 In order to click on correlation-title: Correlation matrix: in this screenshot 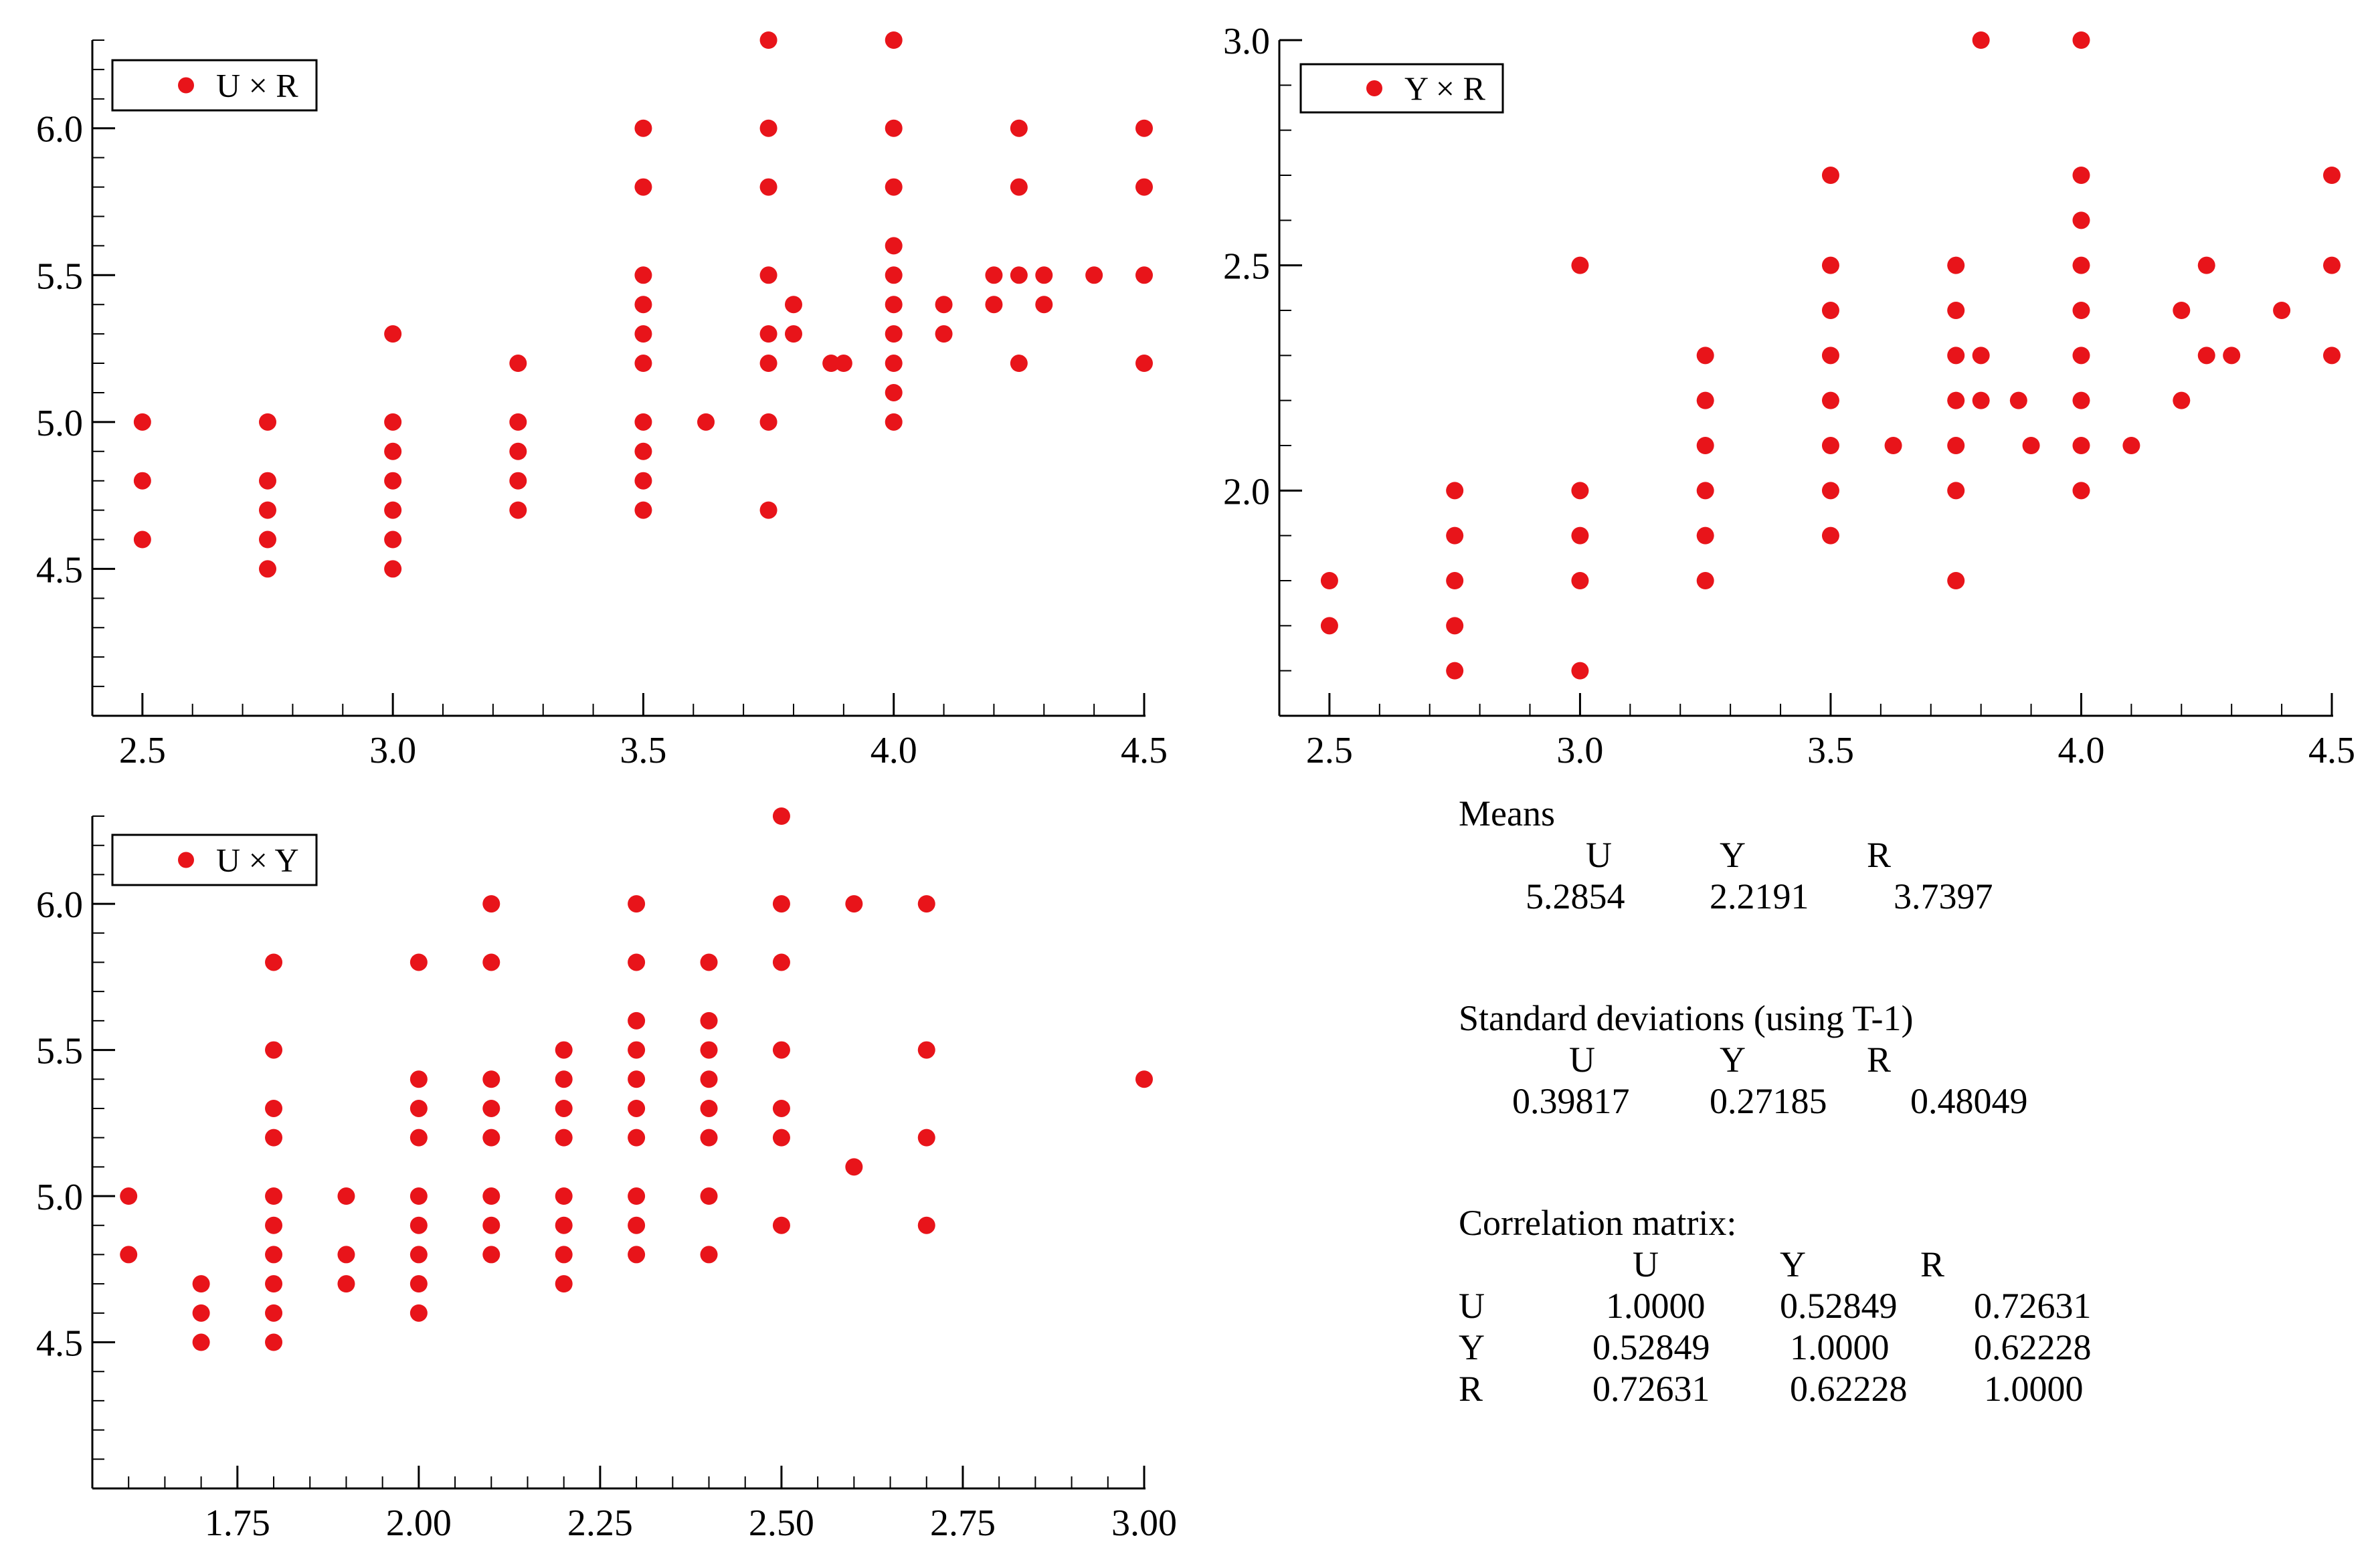, I will do `click(1598, 1223)`.